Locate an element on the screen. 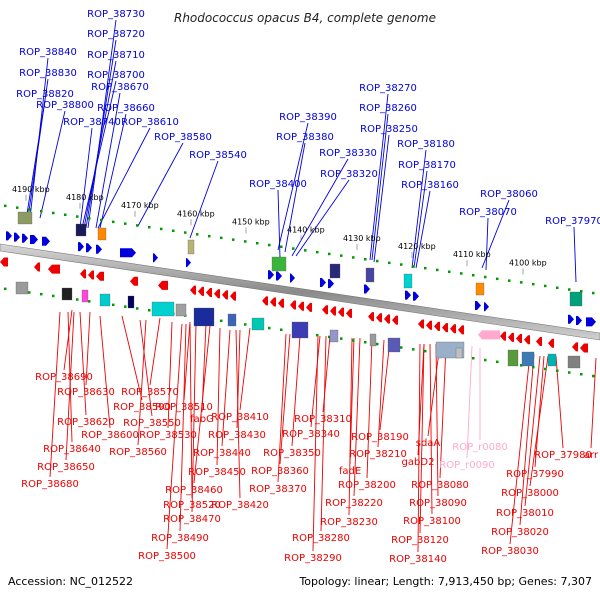  gene-label-bottom: ROP_38430 is located at coordinates (237, 435).